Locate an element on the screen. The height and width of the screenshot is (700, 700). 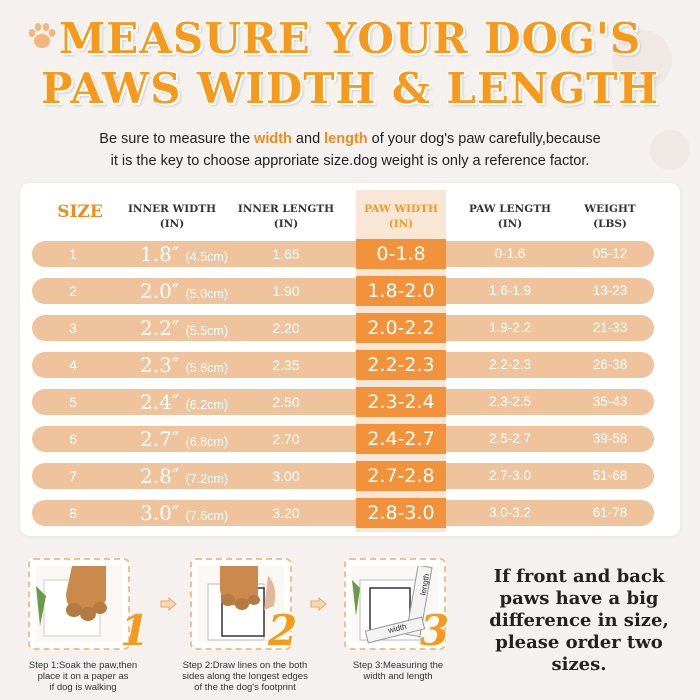
cell-inner-length: 1.65 is located at coordinates (286, 254).